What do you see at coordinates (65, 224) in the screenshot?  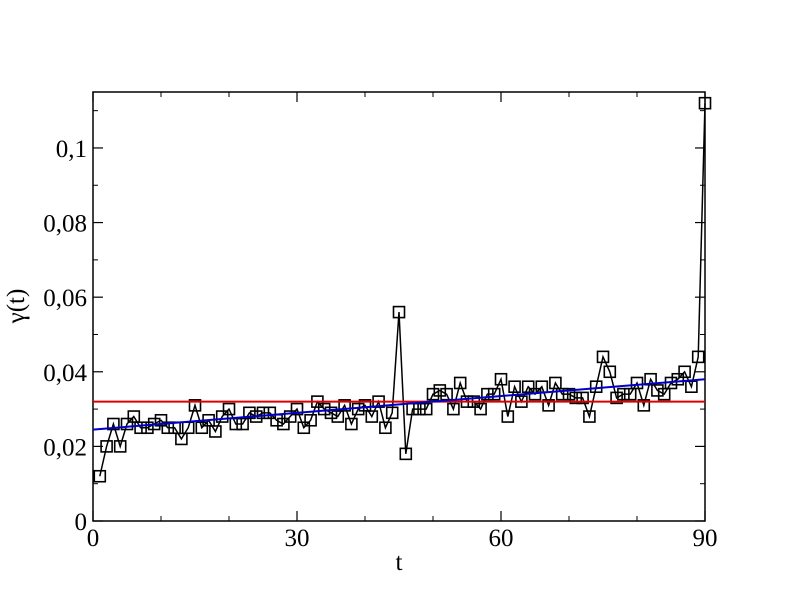 I see `y-tick-label: 0,08` at bounding box center [65, 224].